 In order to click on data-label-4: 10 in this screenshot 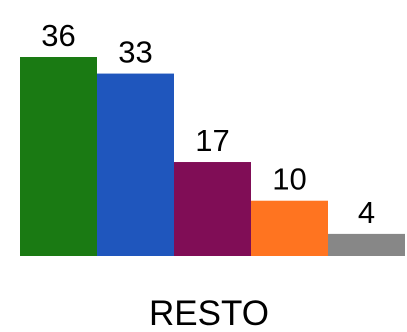, I will do `click(289, 179)`.